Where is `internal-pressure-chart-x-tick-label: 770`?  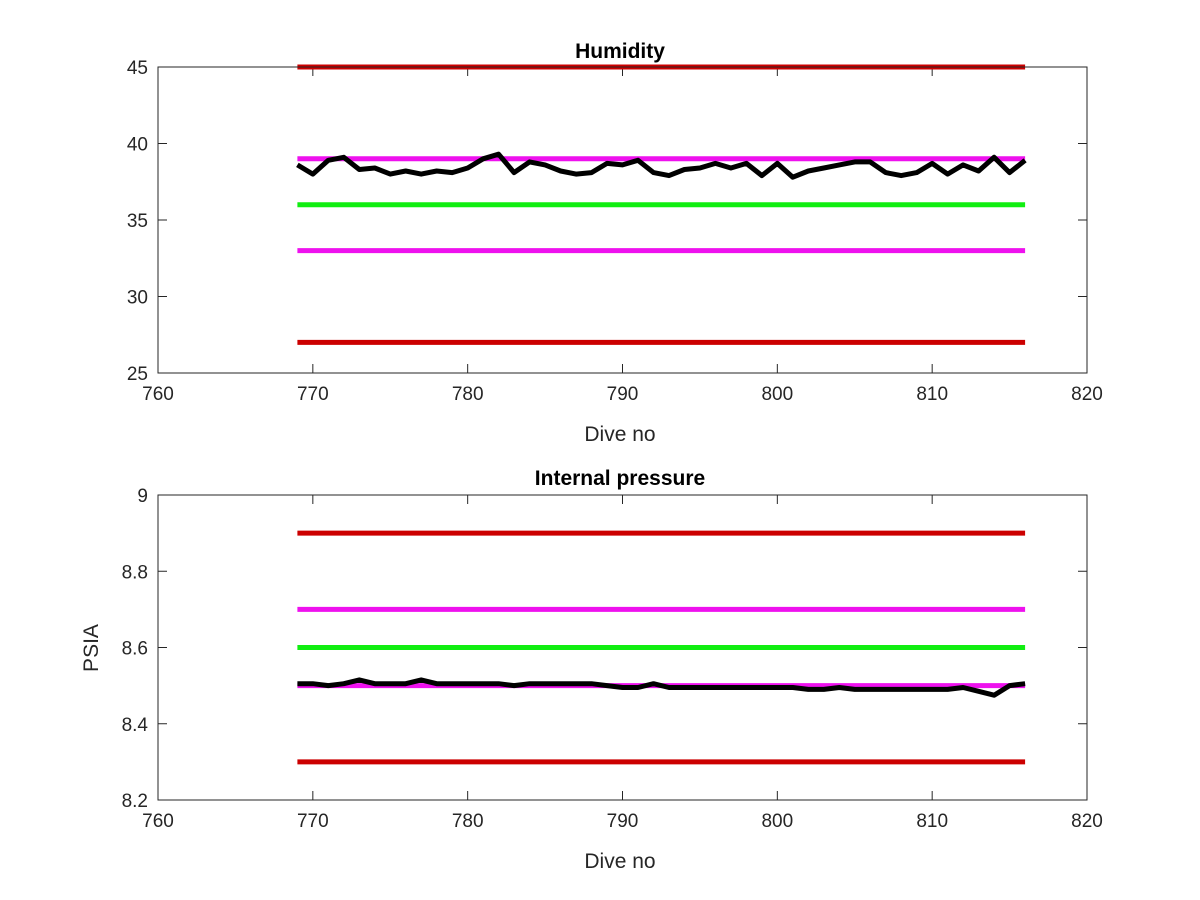
internal-pressure-chart-x-tick-label: 770 is located at coordinates (313, 821).